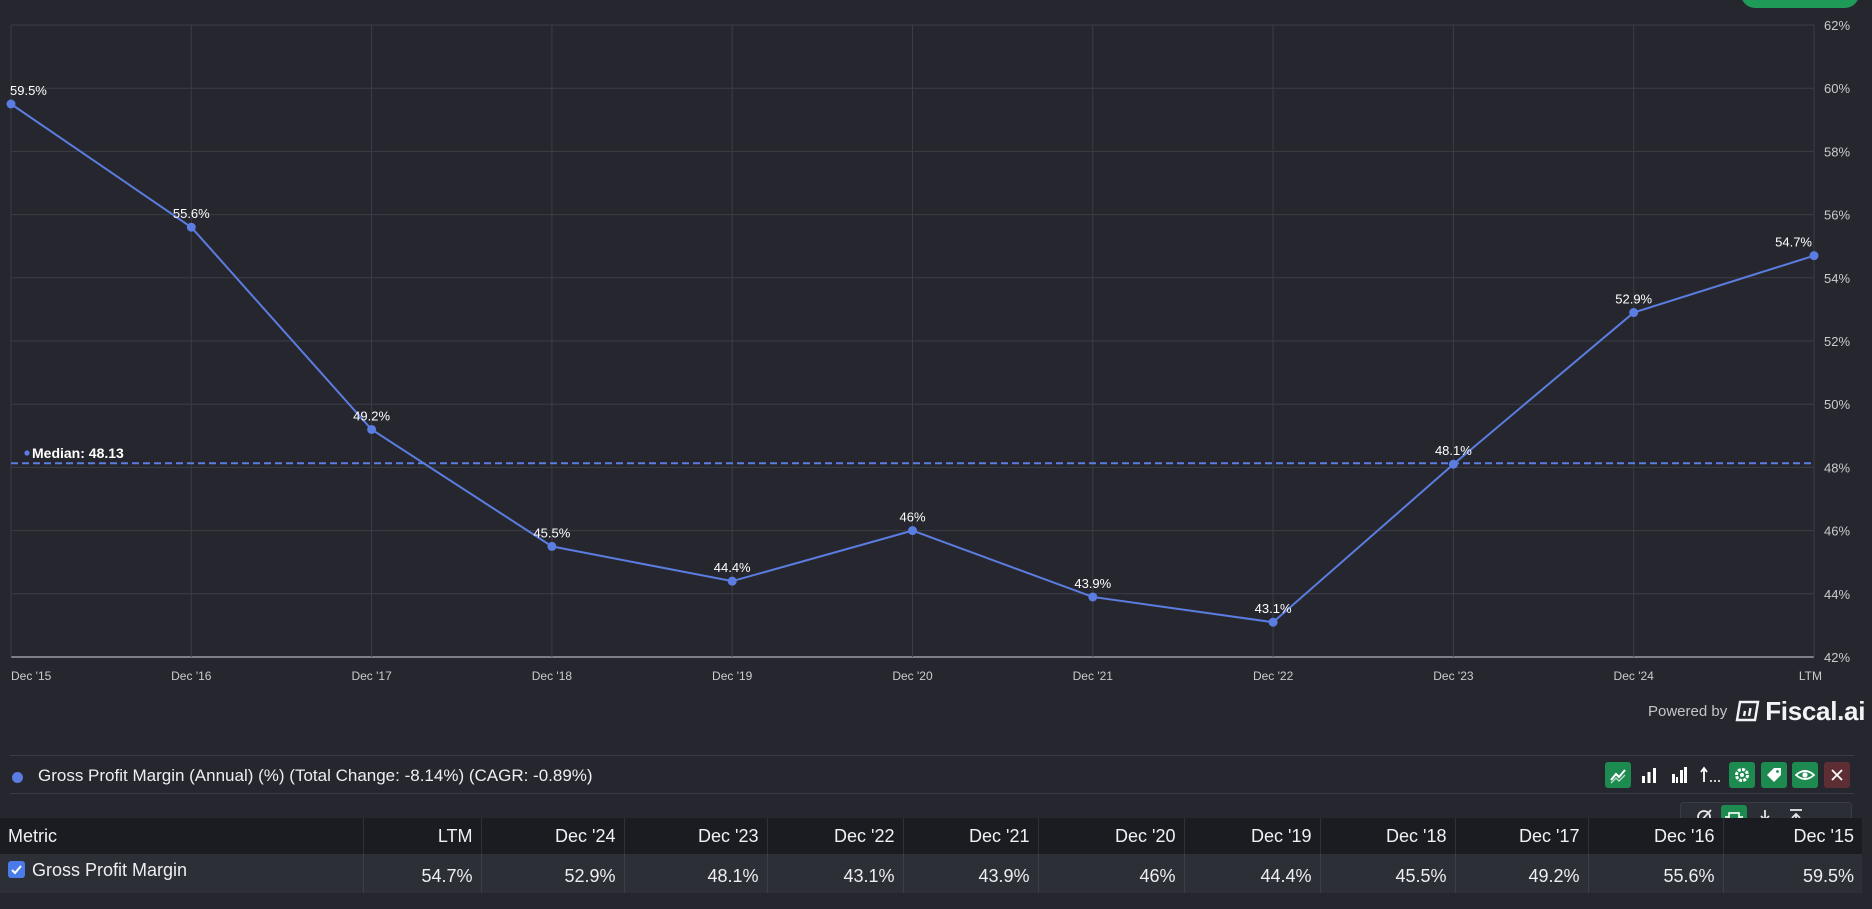 The width and height of the screenshot is (1872, 909). I want to click on x-tick-label: Dec '15, so click(31, 676).